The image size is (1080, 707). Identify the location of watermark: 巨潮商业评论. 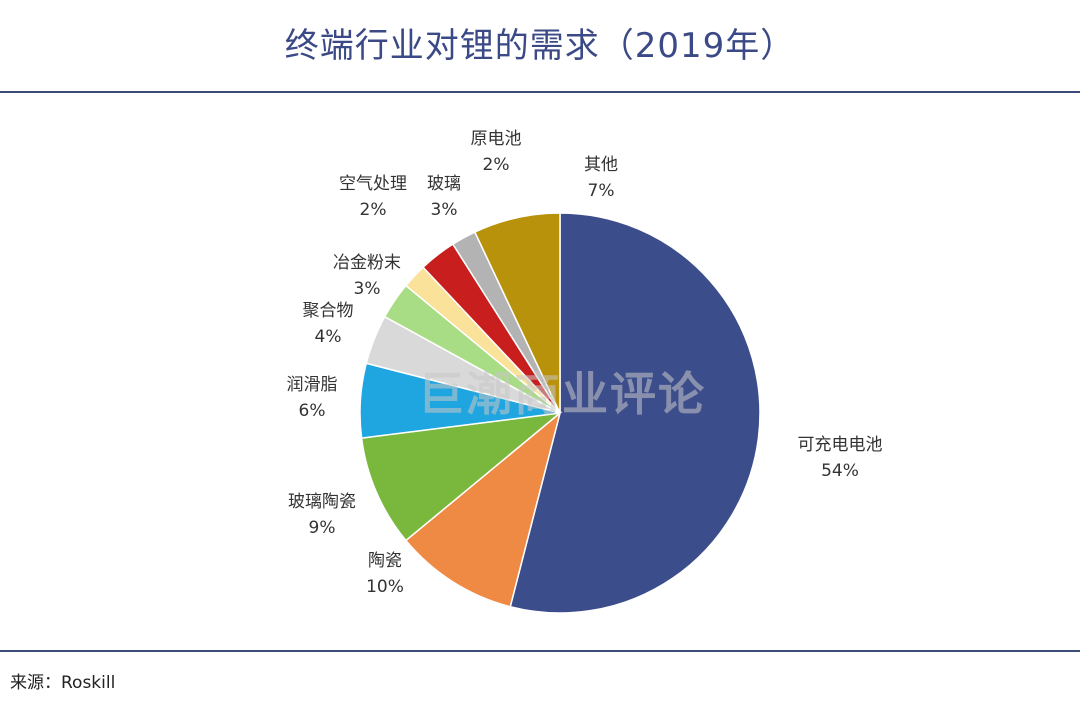
(562, 394).